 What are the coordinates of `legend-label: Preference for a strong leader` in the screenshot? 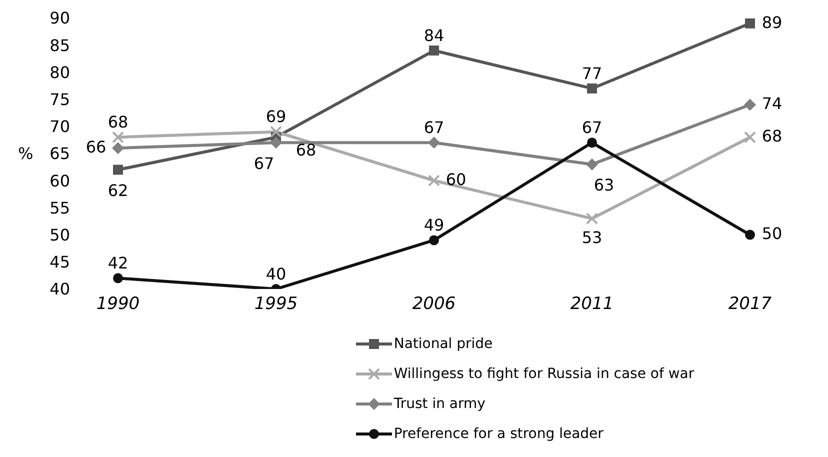 It's located at (499, 434).